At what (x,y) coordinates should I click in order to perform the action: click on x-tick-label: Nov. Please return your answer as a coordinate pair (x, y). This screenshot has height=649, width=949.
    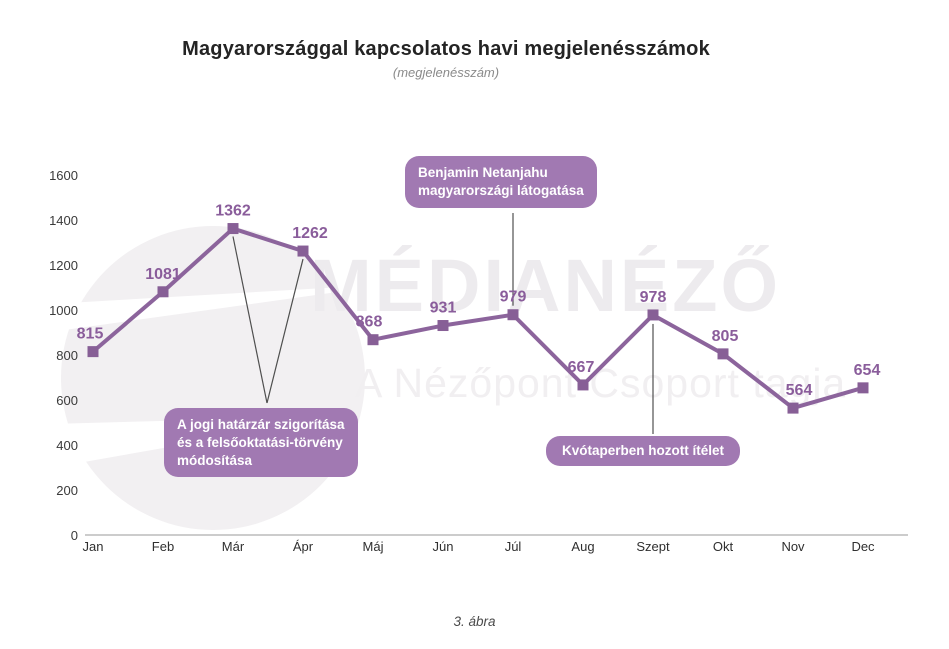
    Looking at the image, I should click on (793, 546).